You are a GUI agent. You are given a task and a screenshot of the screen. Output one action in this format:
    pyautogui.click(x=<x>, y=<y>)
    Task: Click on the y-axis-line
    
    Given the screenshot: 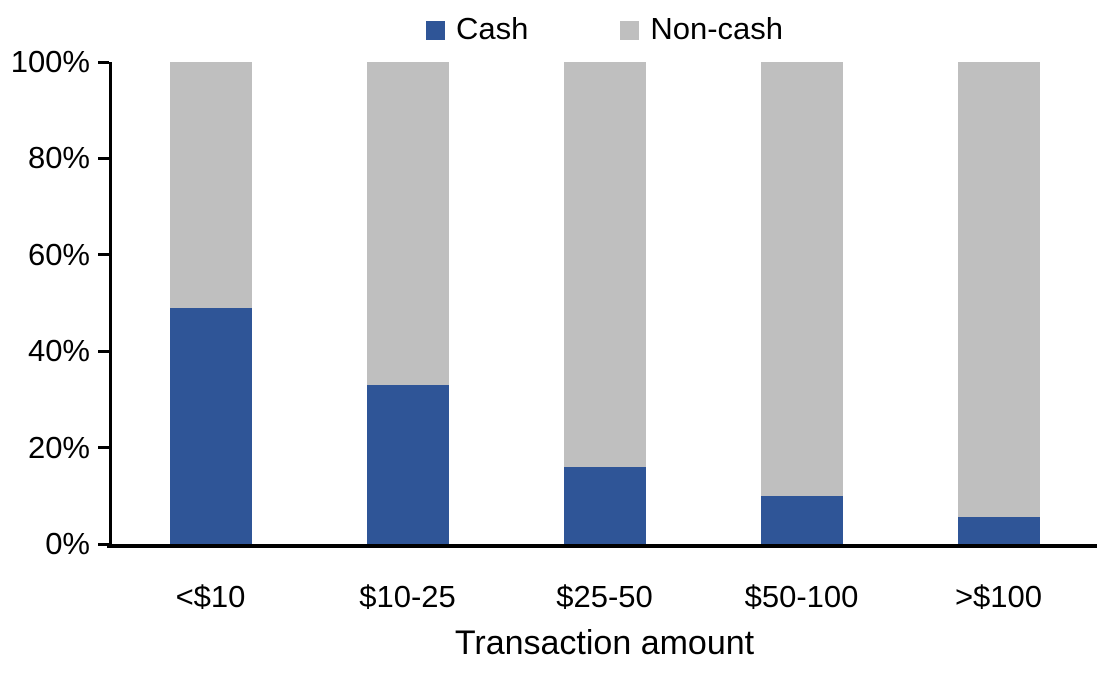 What is the action you would take?
    pyautogui.click(x=110, y=305)
    